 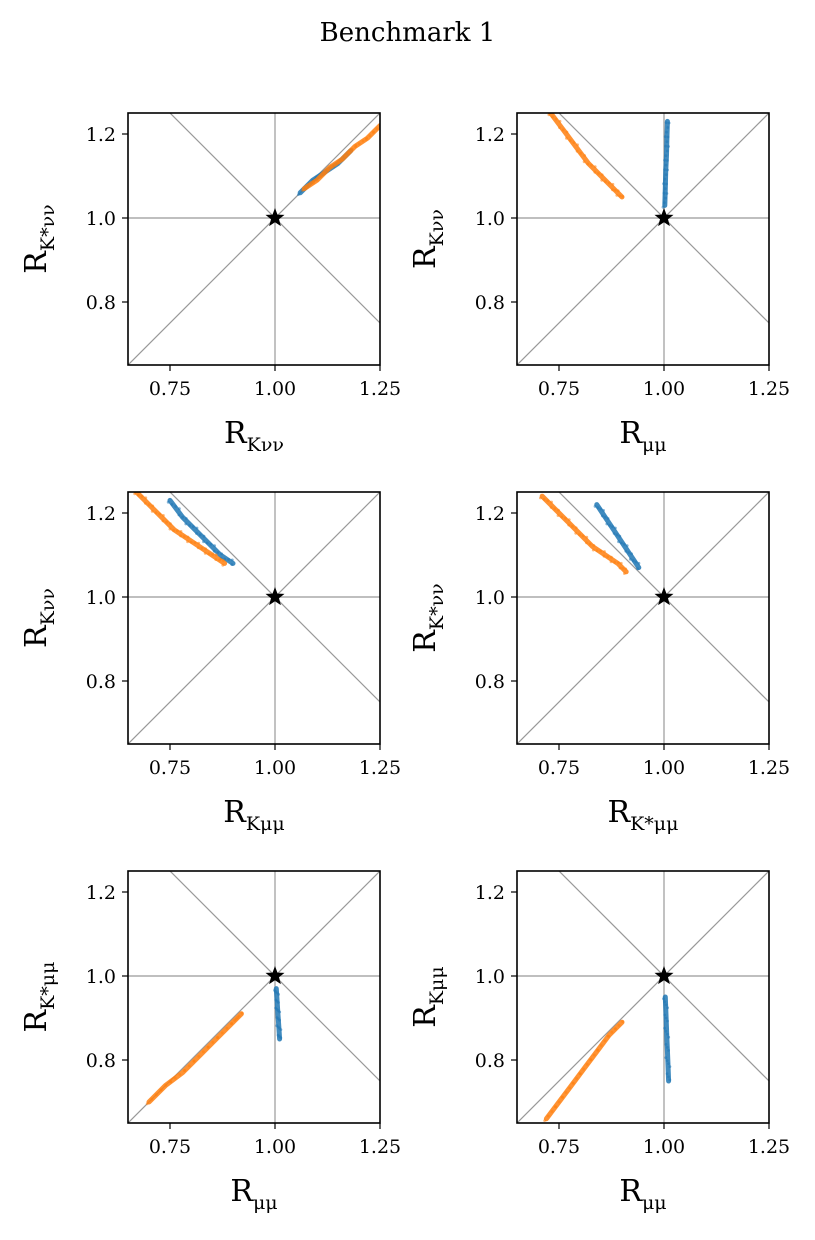 What do you see at coordinates (265, 1203) in the screenshot?
I see `x-axis-label-sub: μμ` at bounding box center [265, 1203].